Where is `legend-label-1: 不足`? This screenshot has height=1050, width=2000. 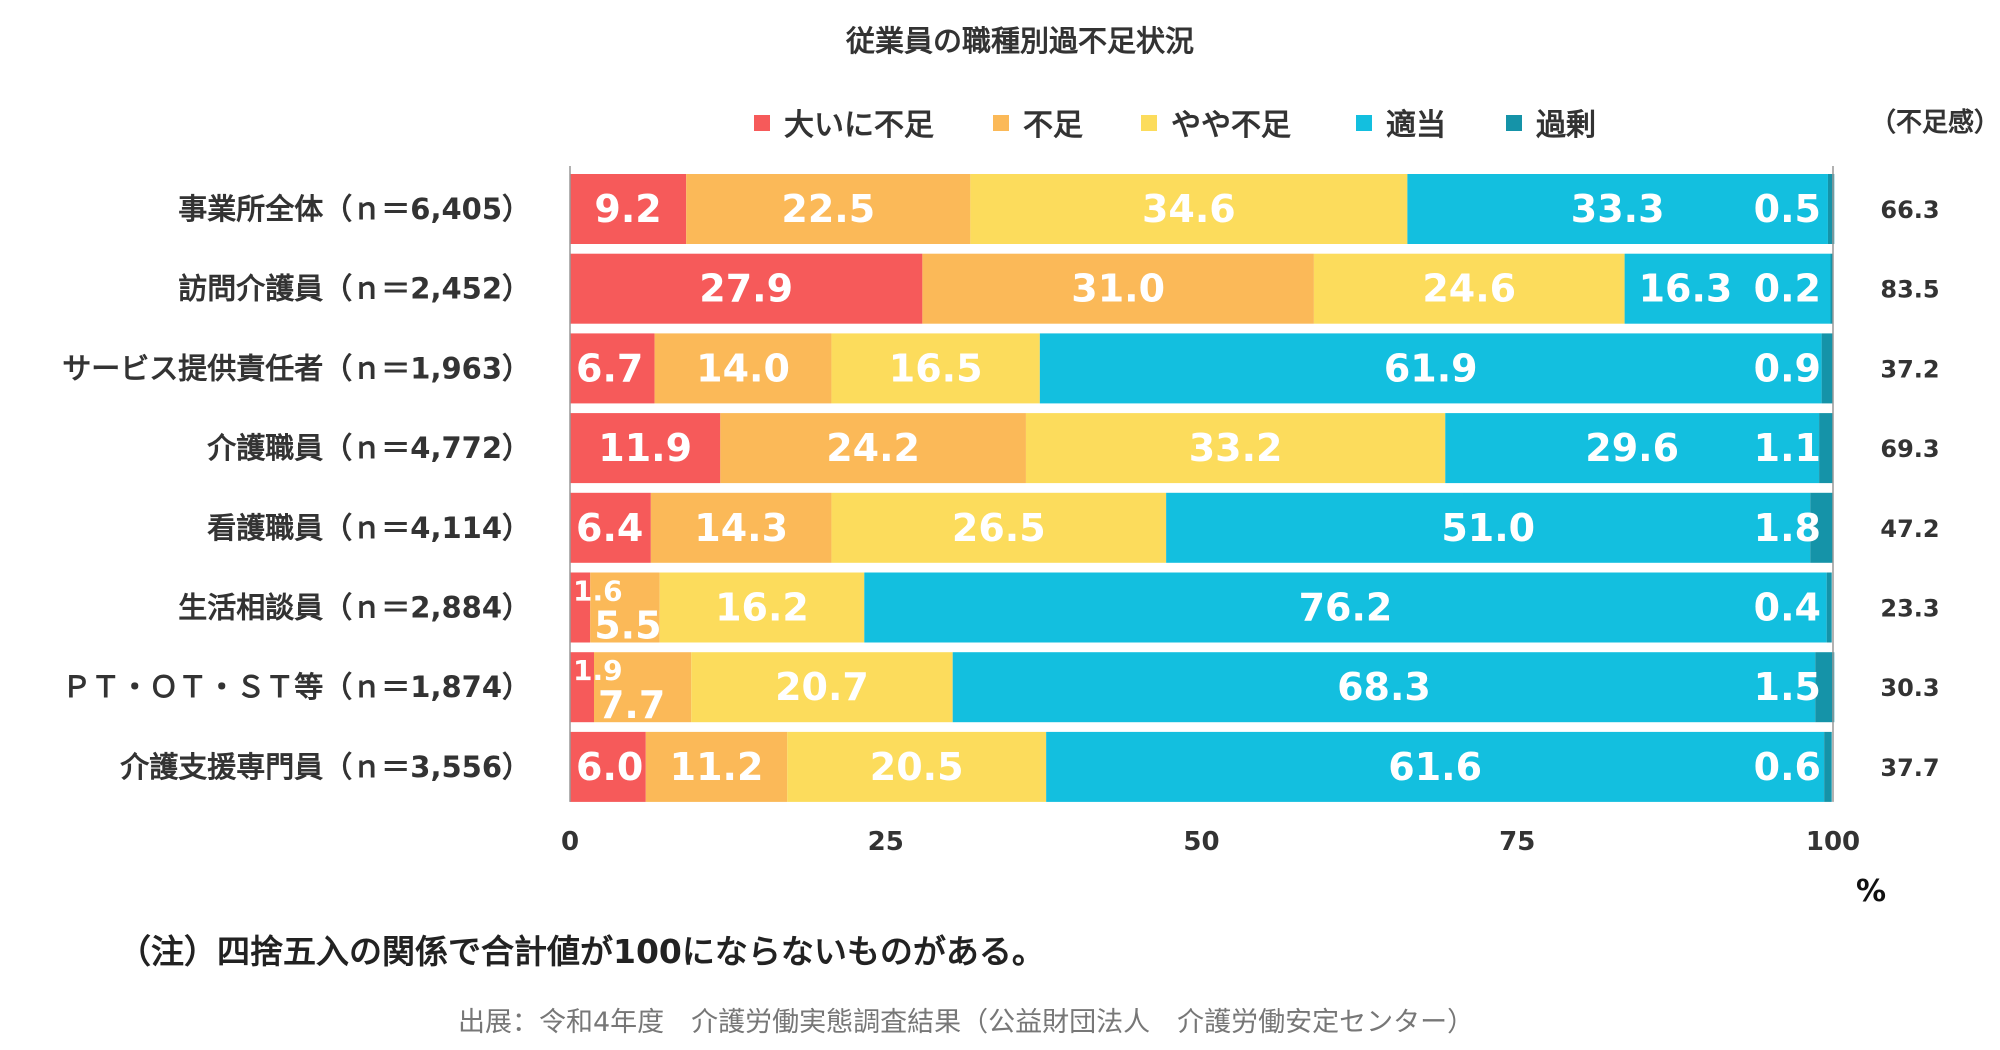
legend-label-1: 不足 is located at coordinates (1053, 125).